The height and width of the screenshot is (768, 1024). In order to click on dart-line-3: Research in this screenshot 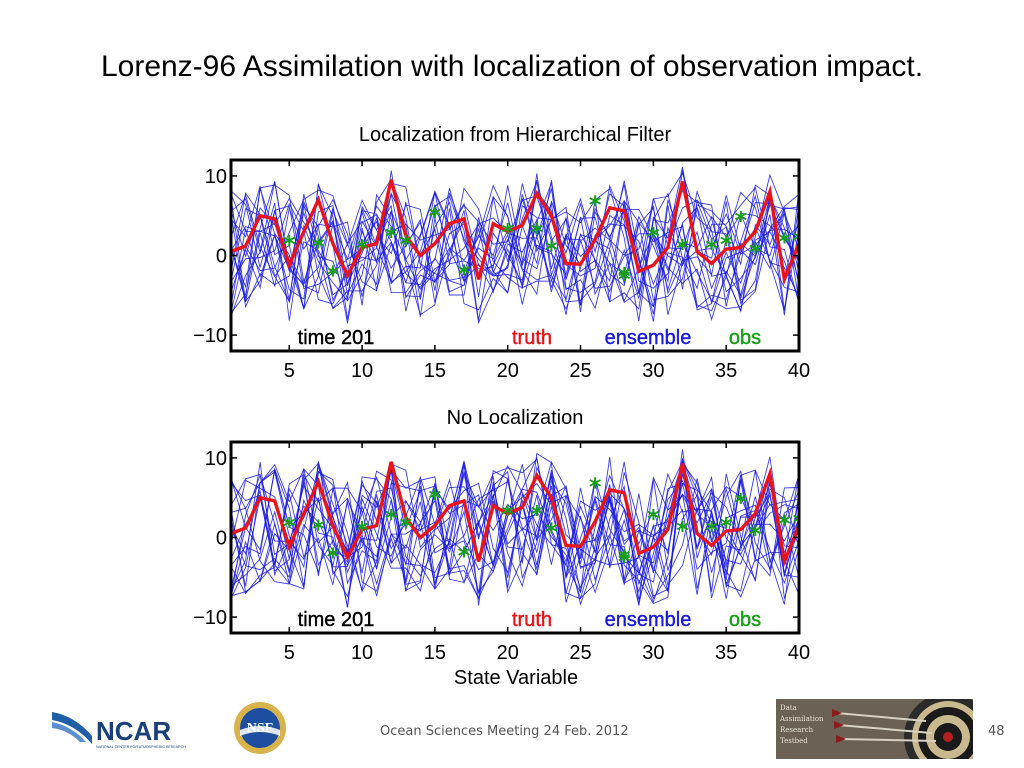, I will do `click(797, 730)`.